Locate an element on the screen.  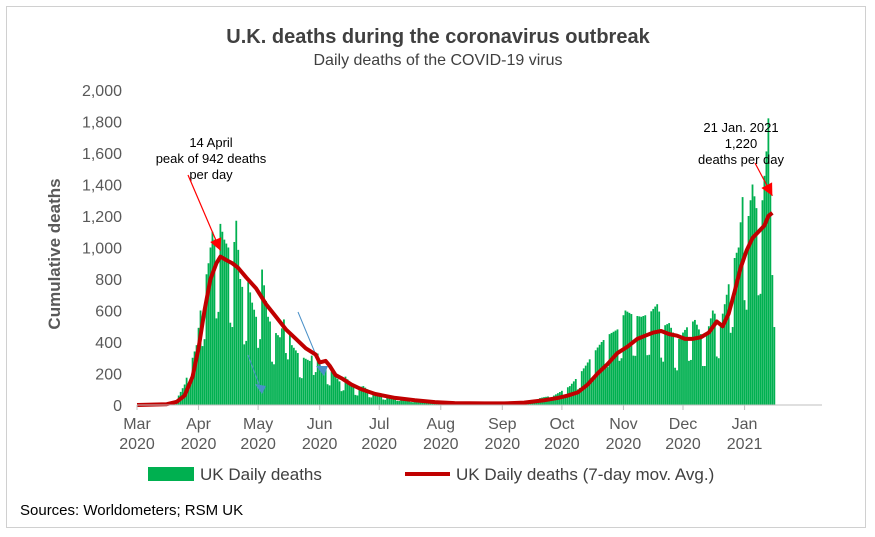
y-tick-label: 1,000 is located at coordinates (102, 249).